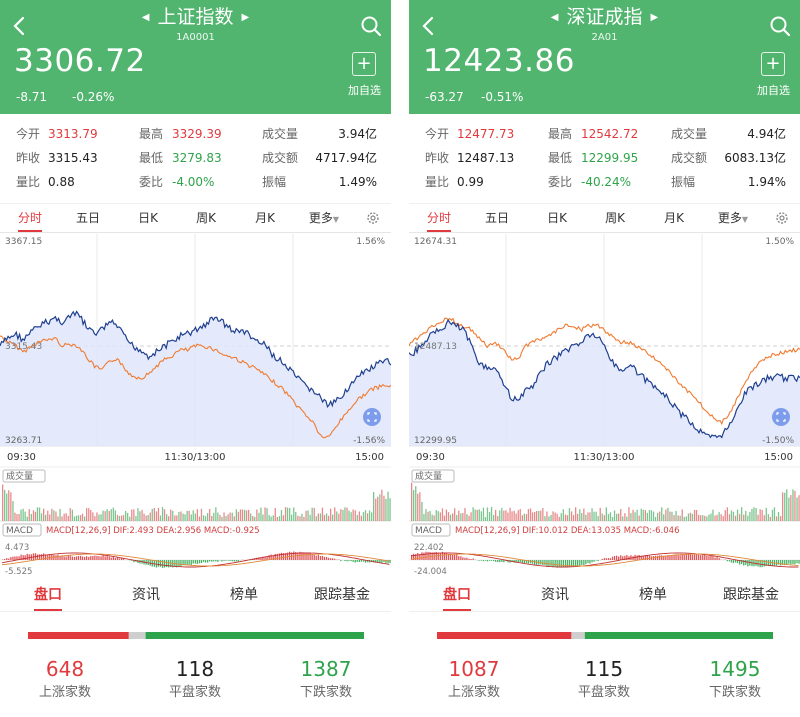 The width and height of the screenshot is (800, 717). Describe the element at coordinates (369, 441) in the screenshot. I see `axis-min-pct-label: -1.56%` at that location.